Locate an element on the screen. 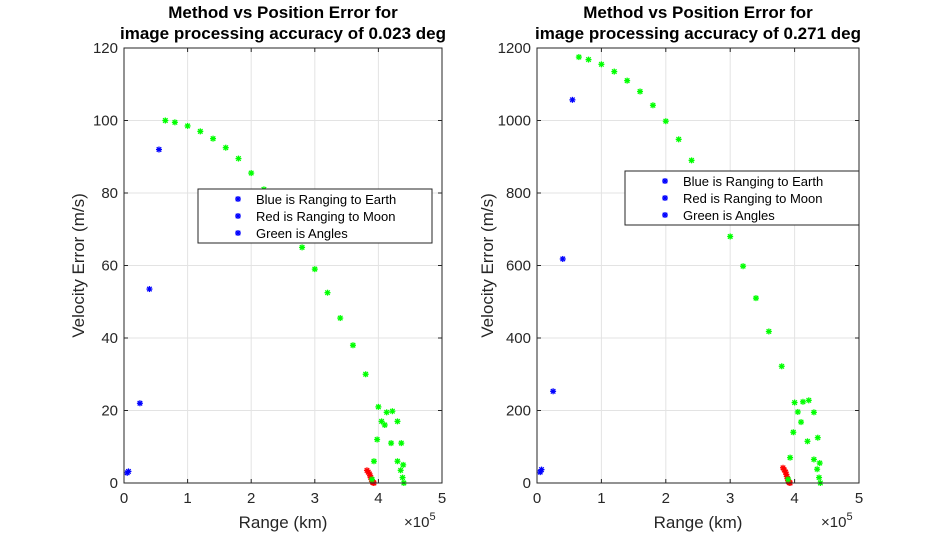 The height and width of the screenshot is (549, 951). y-tick-label: 60 is located at coordinates (109, 266).